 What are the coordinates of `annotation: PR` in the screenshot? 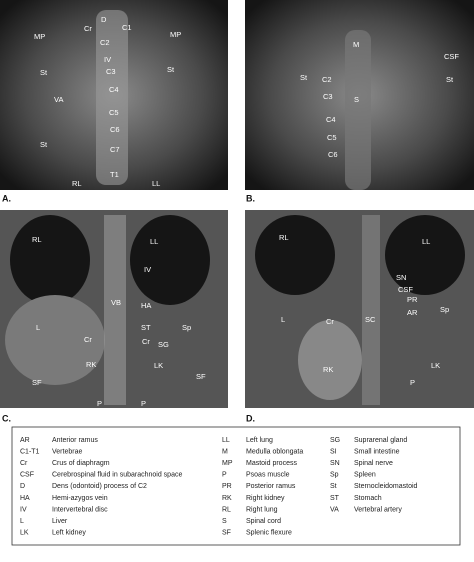 It's located at (412, 299).